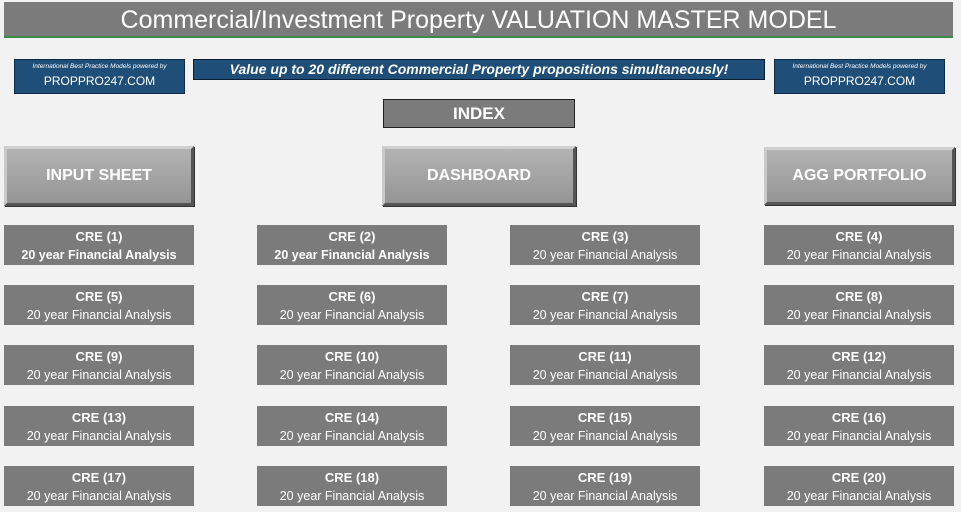  Describe the element at coordinates (859, 356) in the screenshot. I see `cre-tile-title: CRE (12)` at that location.